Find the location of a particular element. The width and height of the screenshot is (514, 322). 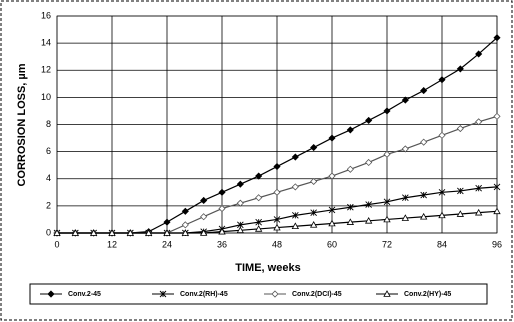

x-tick-label: 0 is located at coordinates (56, 244).